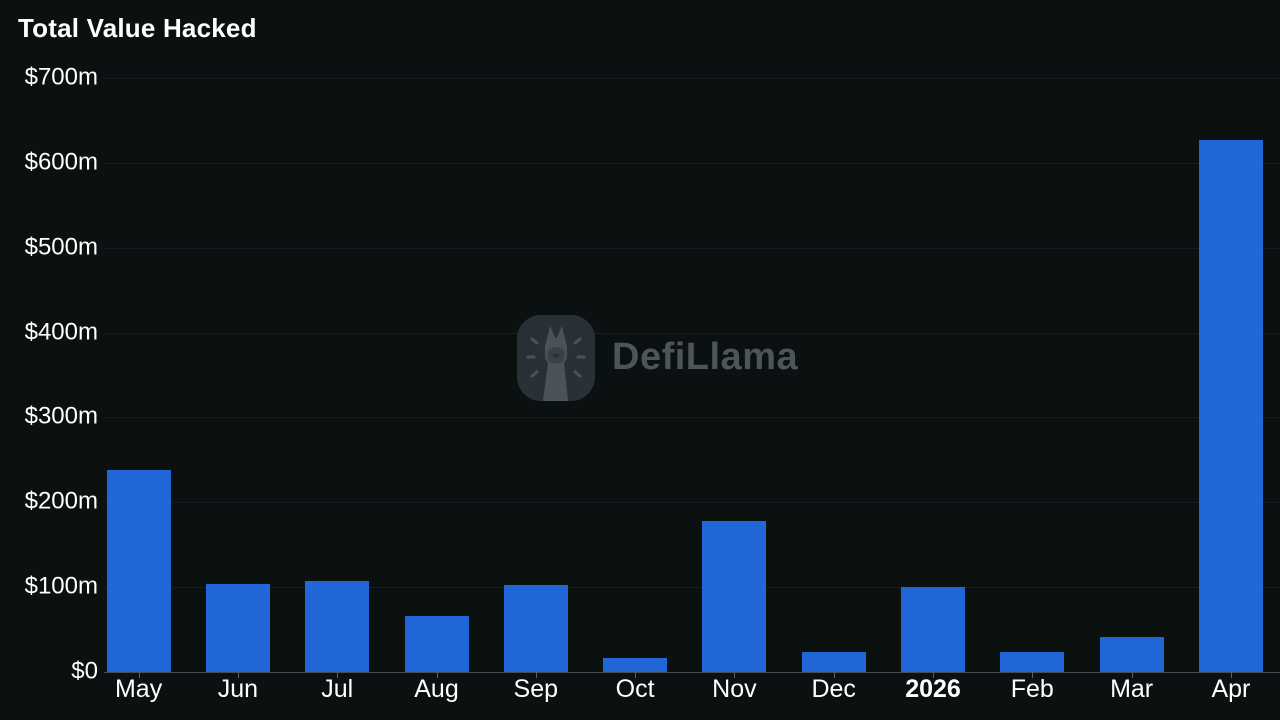 This screenshot has width=1280, height=720. What do you see at coordinates (692, 672) in the screenshot?
I see `x-axis-line` at bounding box center [692, 672].